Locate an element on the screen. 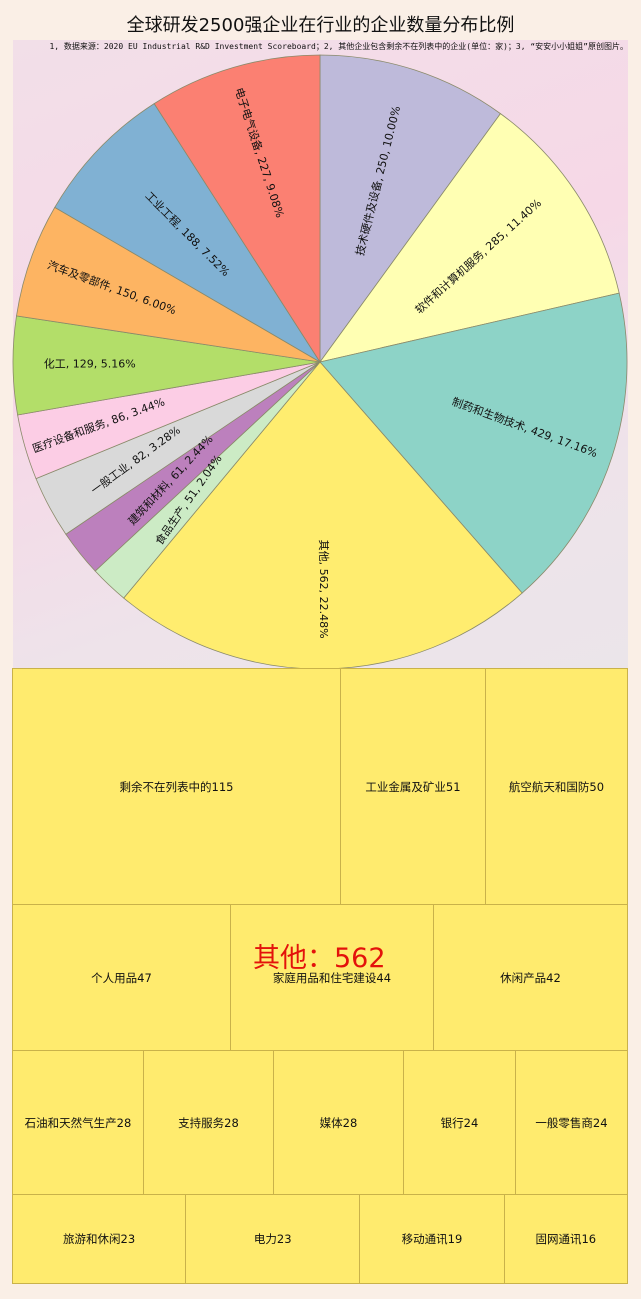 This screenshot has width=641, height=1299. treemap-cell: 银行24 is located at coordinates (459, 1122).